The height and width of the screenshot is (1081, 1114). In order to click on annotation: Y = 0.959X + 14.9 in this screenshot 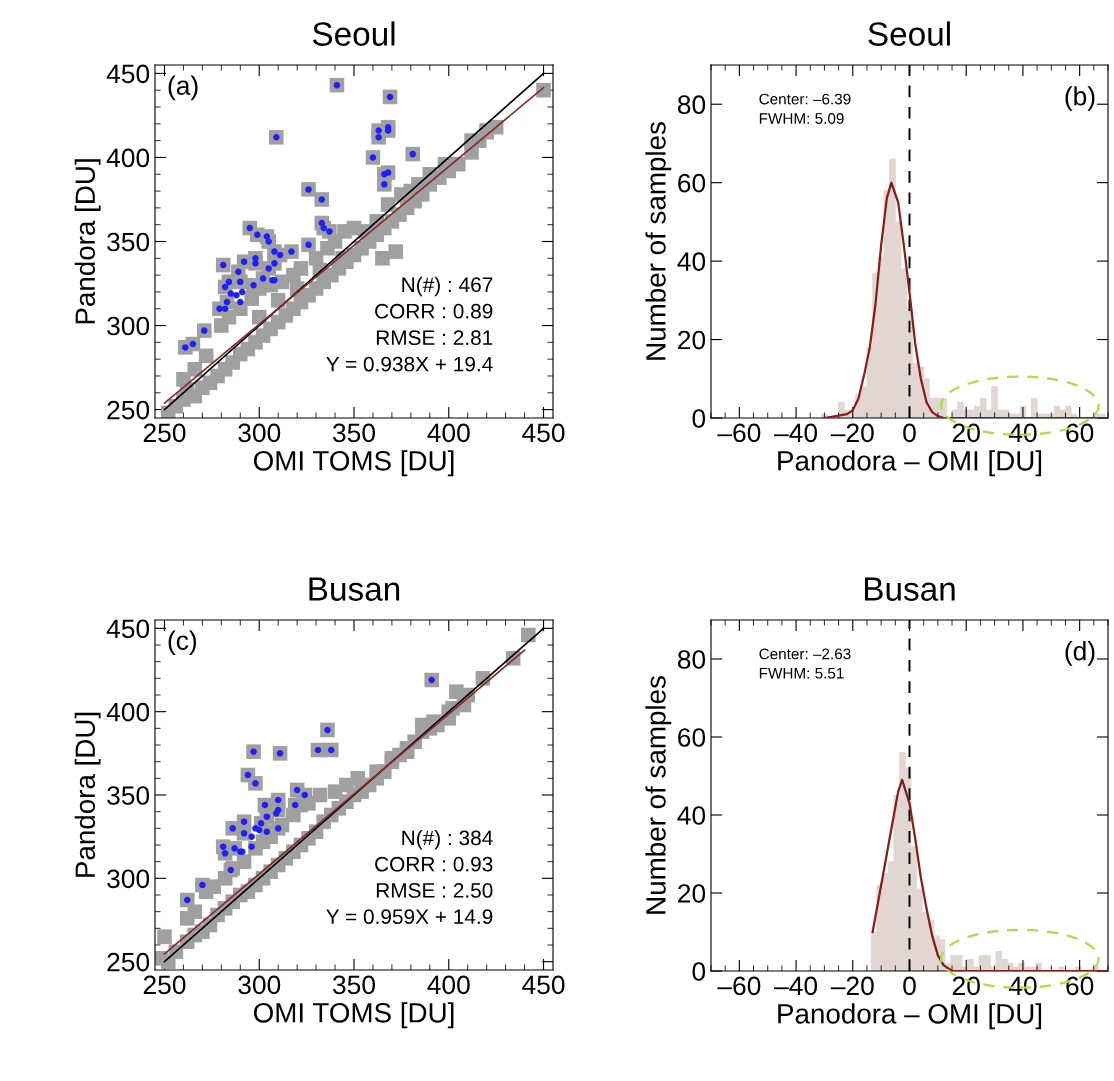, I will do `click(409, 917)`.